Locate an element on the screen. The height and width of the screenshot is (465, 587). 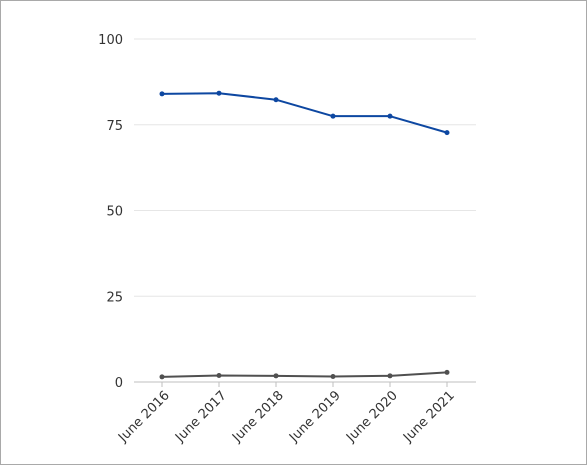
x-tick-label: June 2021 is located at coordinates (429, 417).